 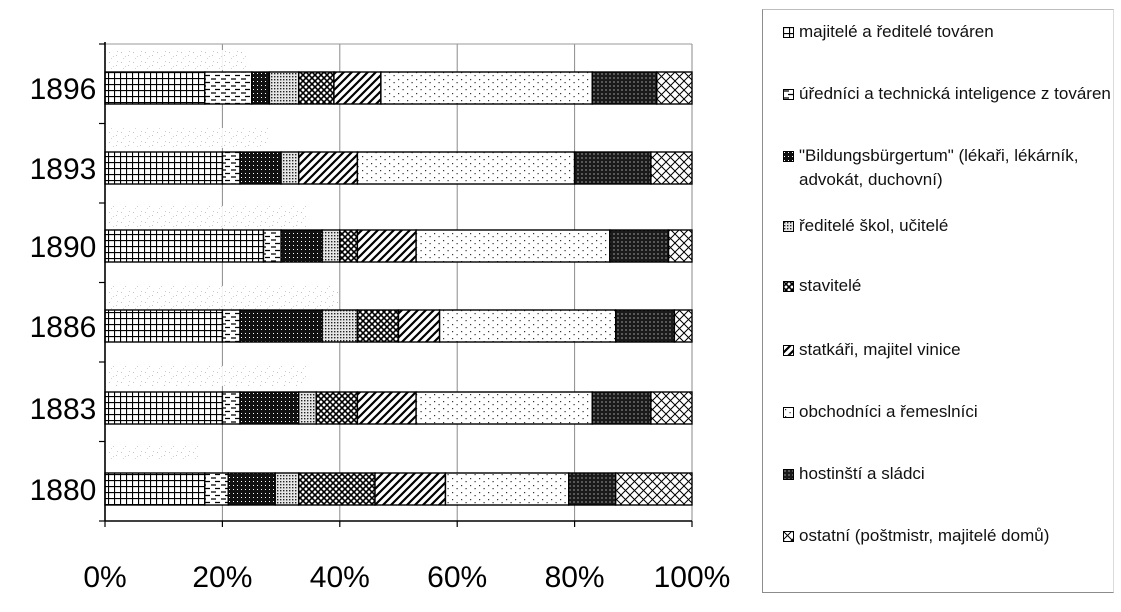 I want to click on background-noise, so click(x=223, y=255).